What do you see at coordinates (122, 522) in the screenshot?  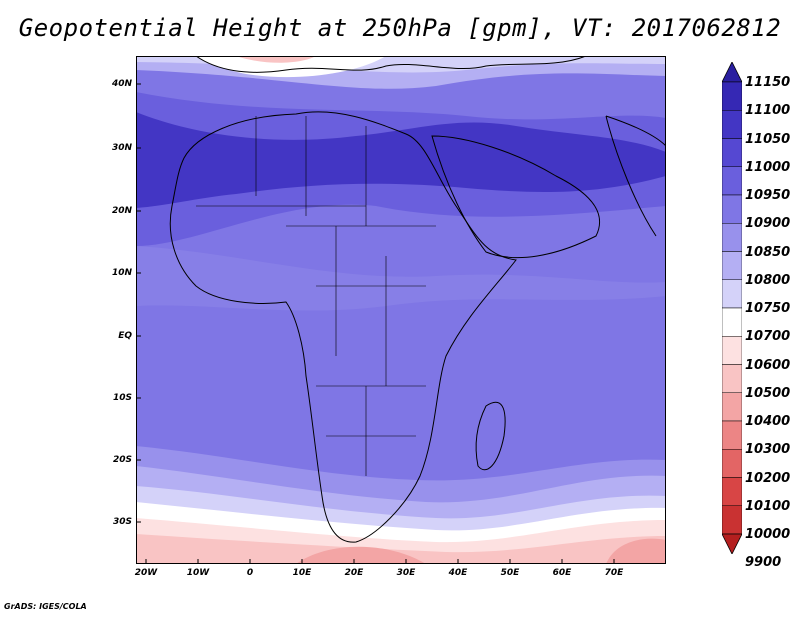 I see `lat-label-30s: 30S` at bounding box center [122, 522].